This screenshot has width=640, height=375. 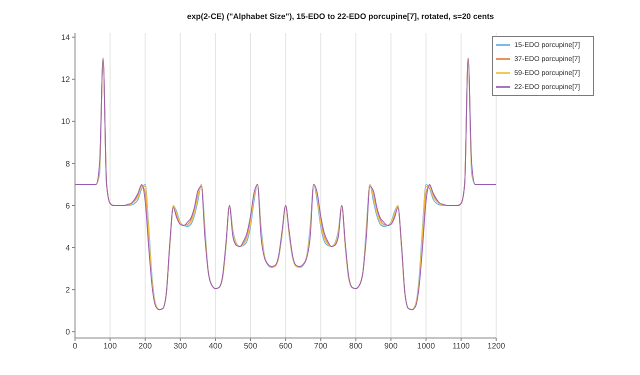 I want to click on x-tick-label: 1200, so click(x=496, y=346).